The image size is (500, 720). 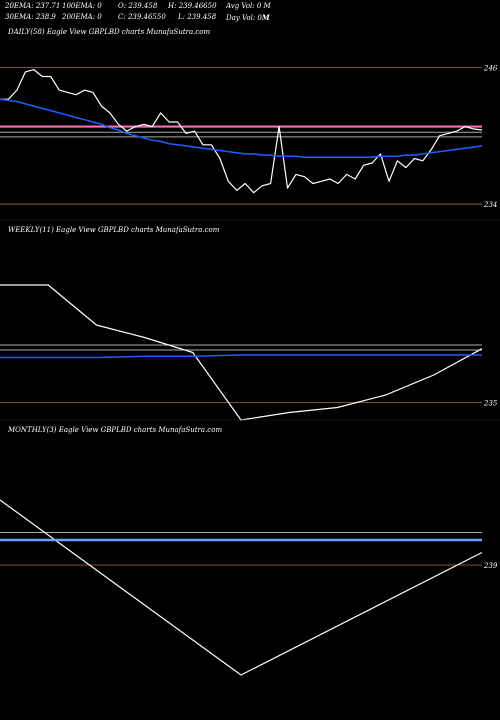 I want to click on header-ema20: 20EMA: 237.71, so click(x=33, y=6).